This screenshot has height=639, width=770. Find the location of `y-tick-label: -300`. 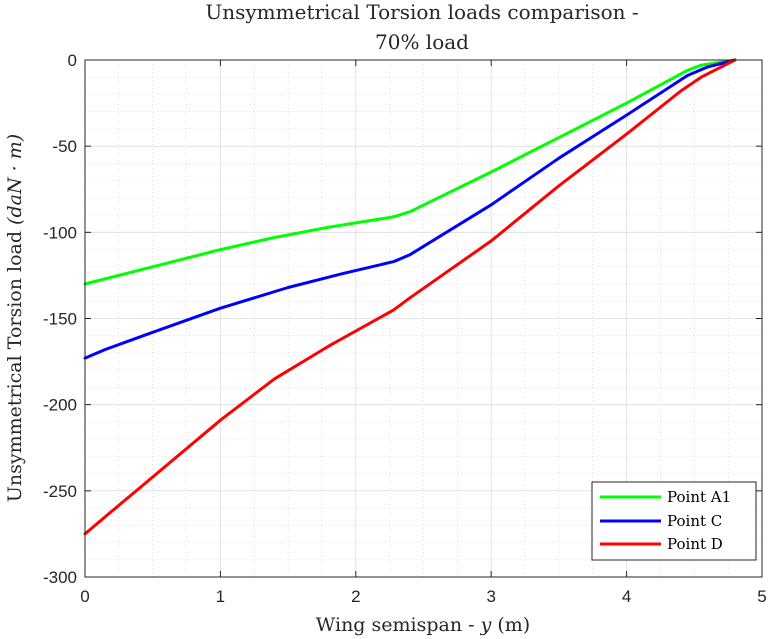

y-tick-label: -300 is located at coordinates (60, 577).